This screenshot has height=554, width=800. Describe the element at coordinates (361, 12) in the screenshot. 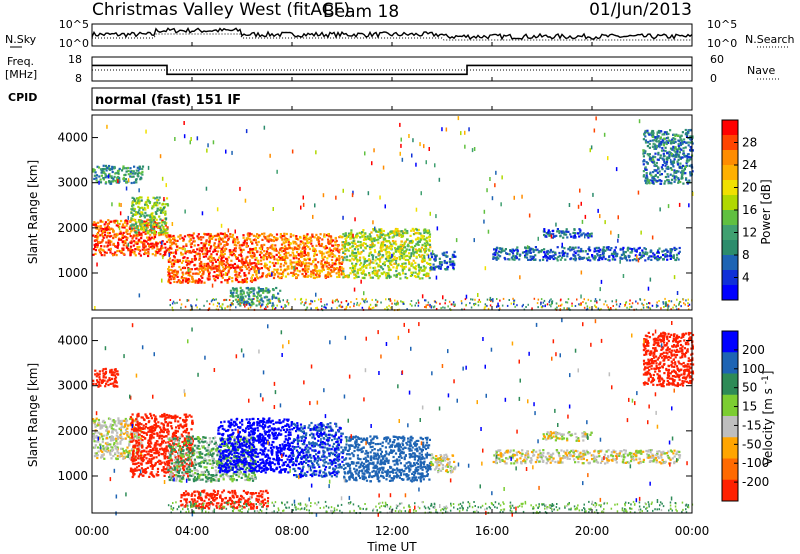

I see `beam-label: Beam 18` at that location.